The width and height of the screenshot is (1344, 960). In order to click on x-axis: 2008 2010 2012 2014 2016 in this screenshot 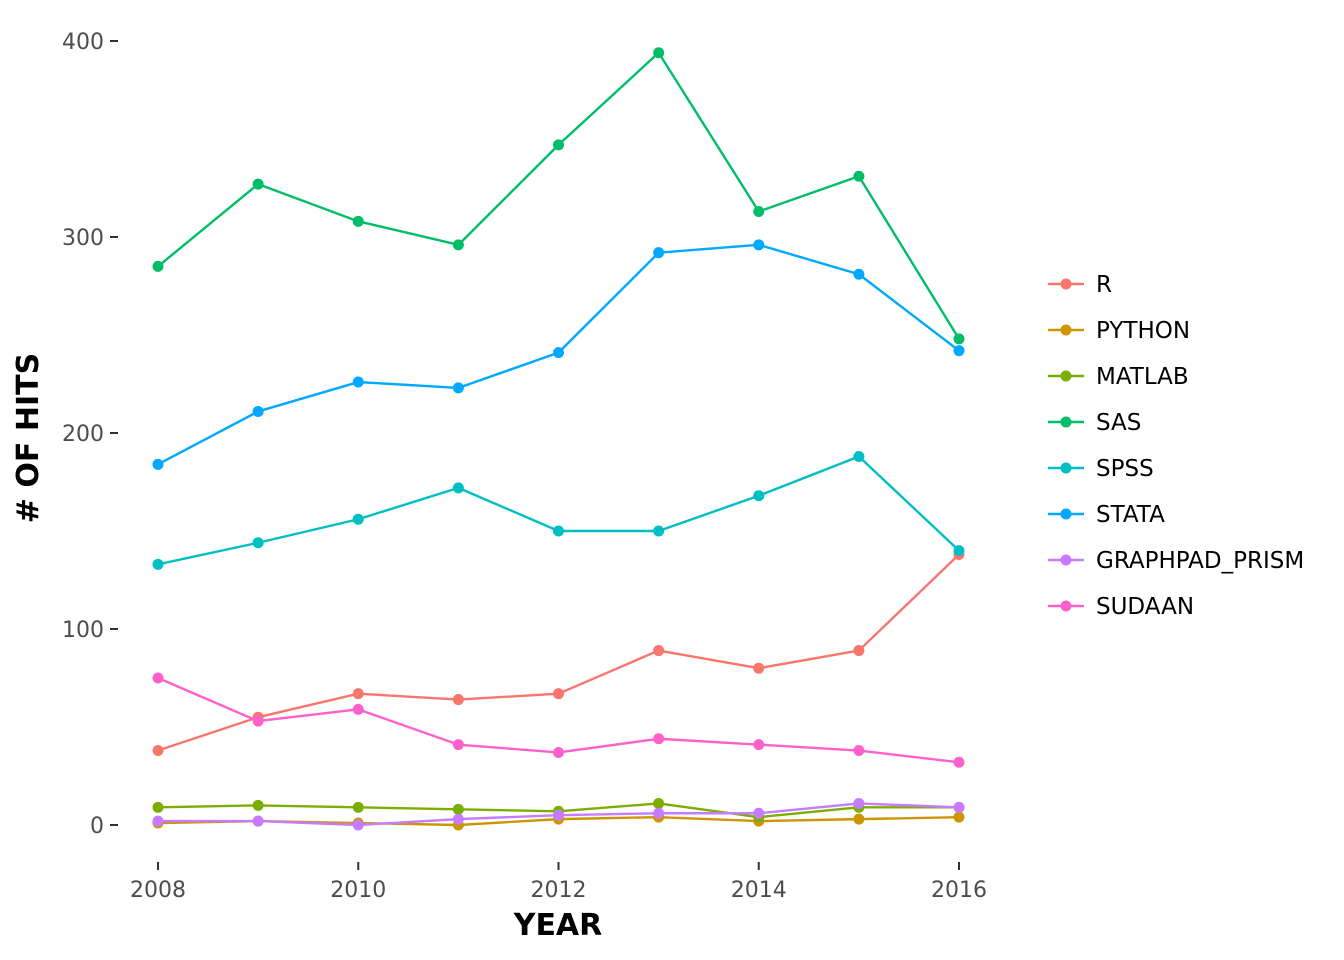, I will do `click(558, 882)`.